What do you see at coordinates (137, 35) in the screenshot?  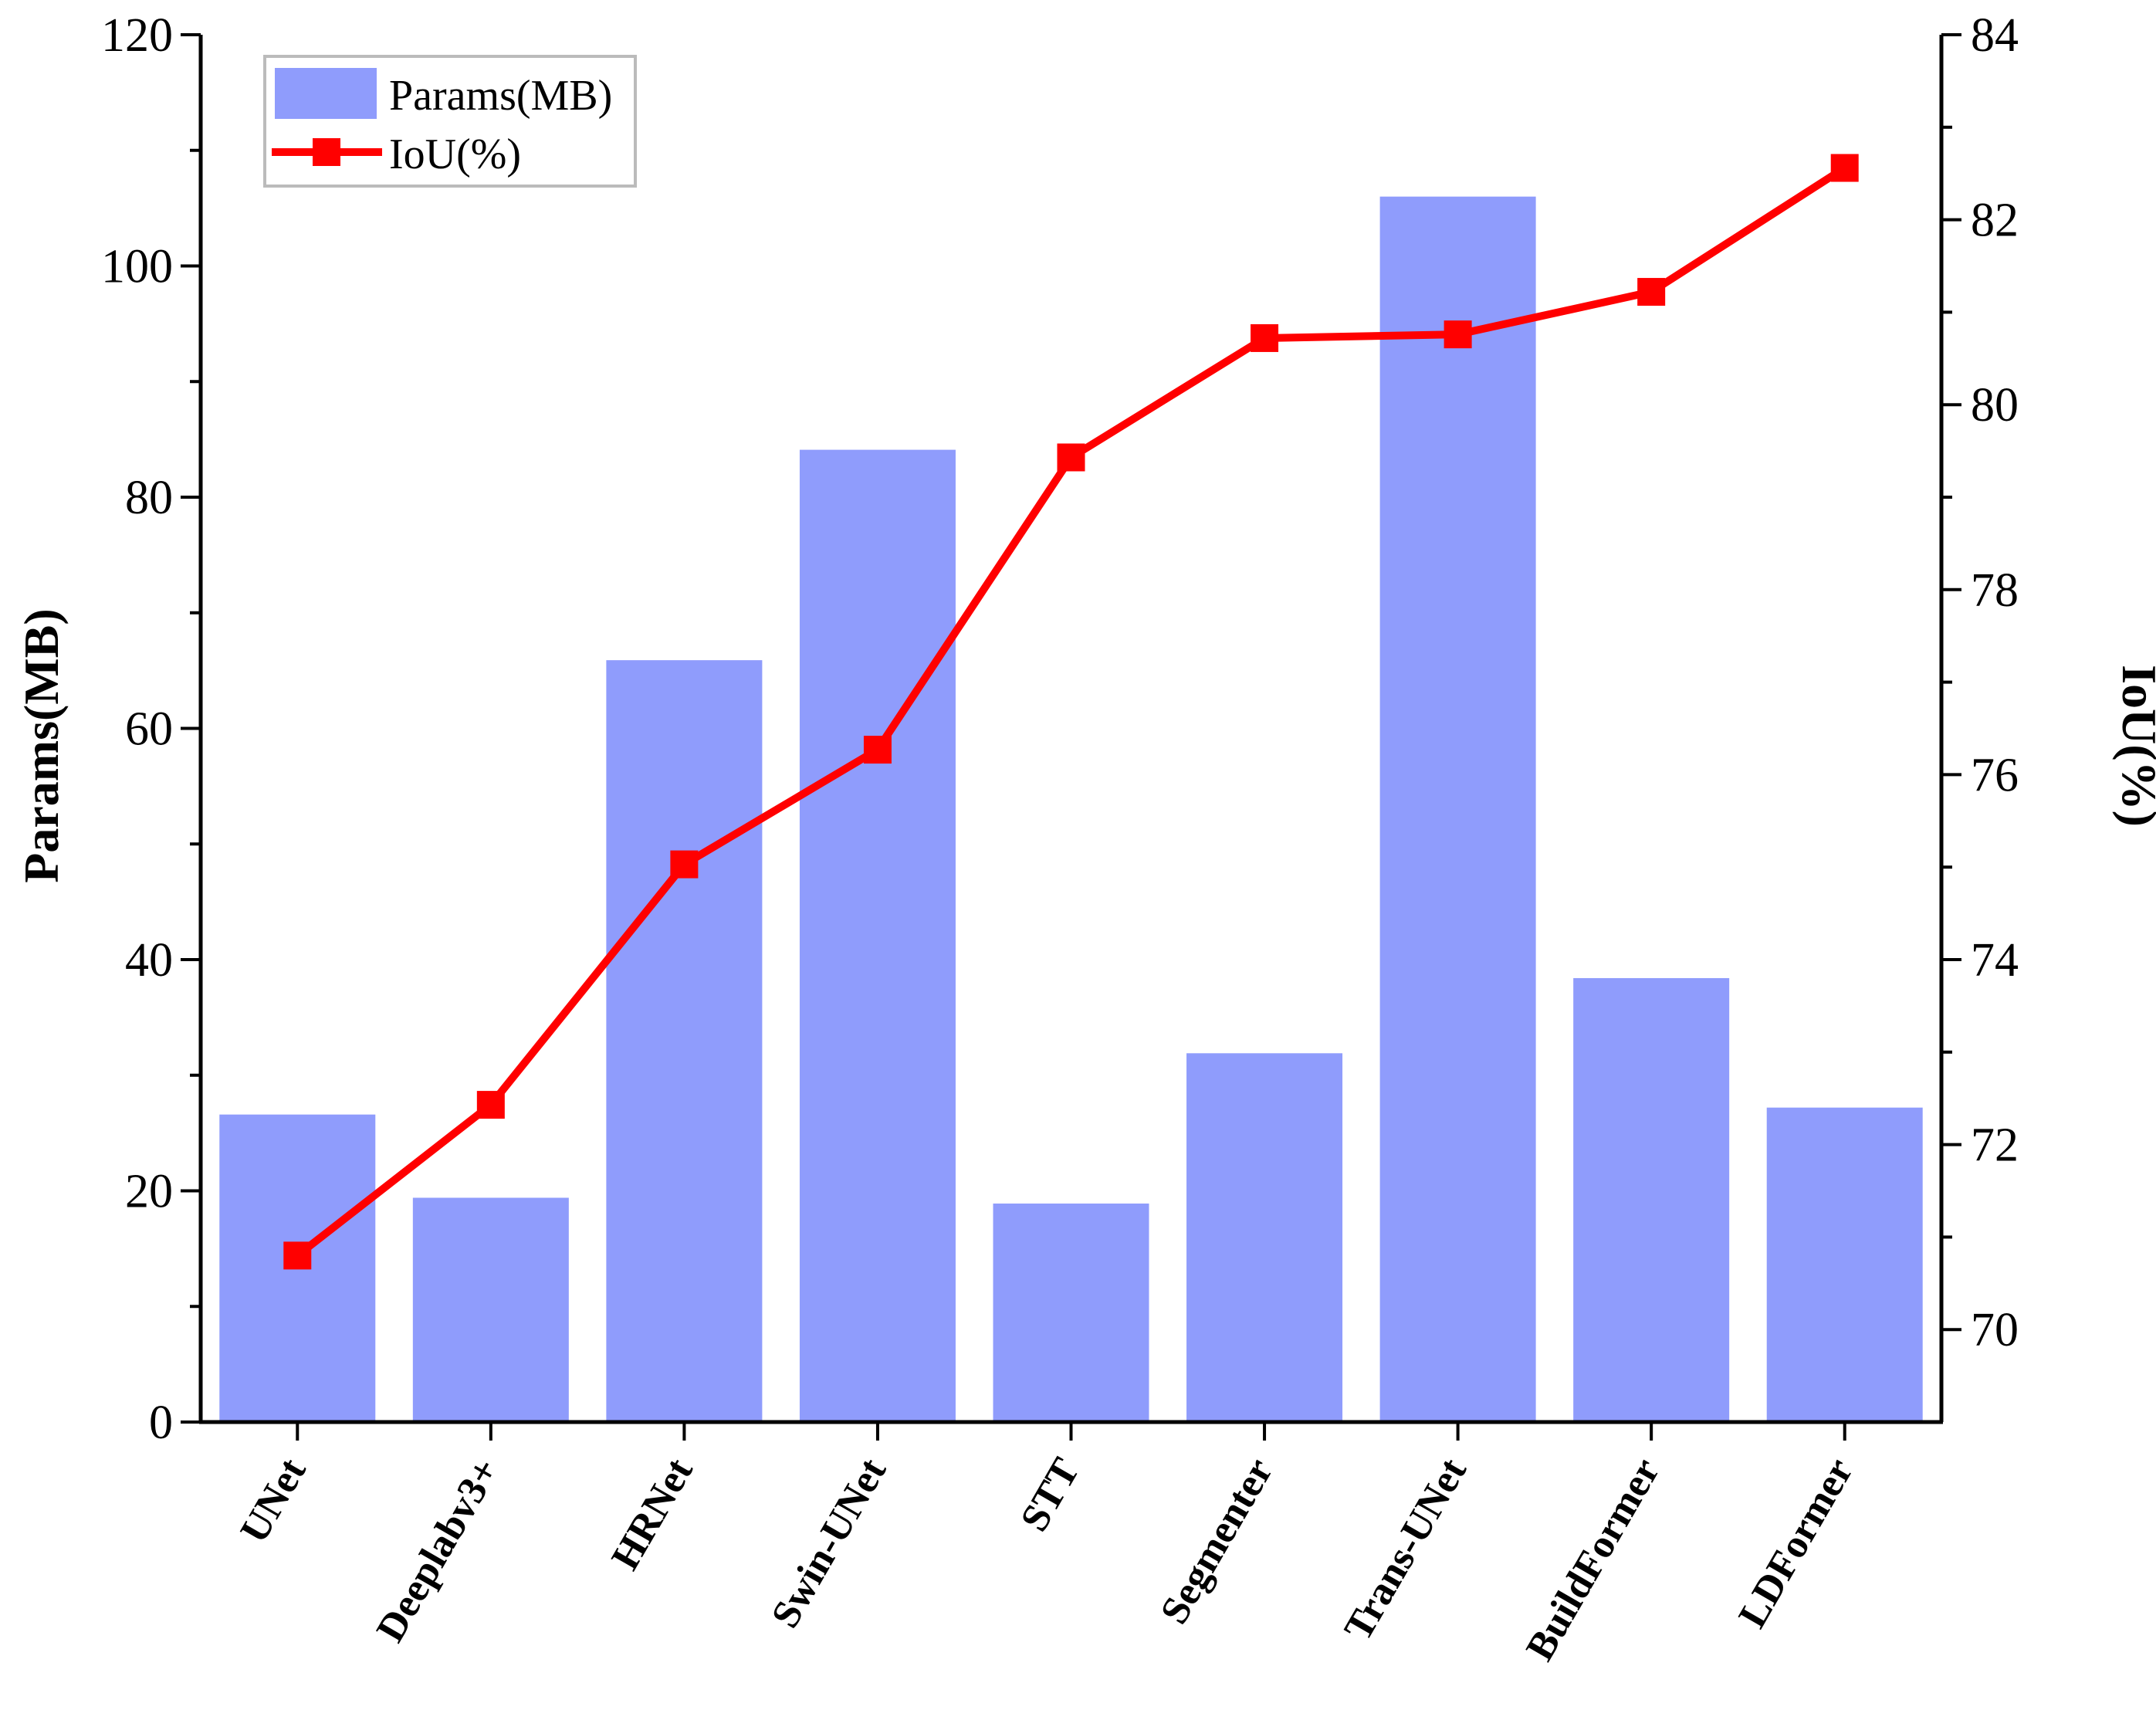 I see `left-tick-label: 120` at bounding box center [137, 35].